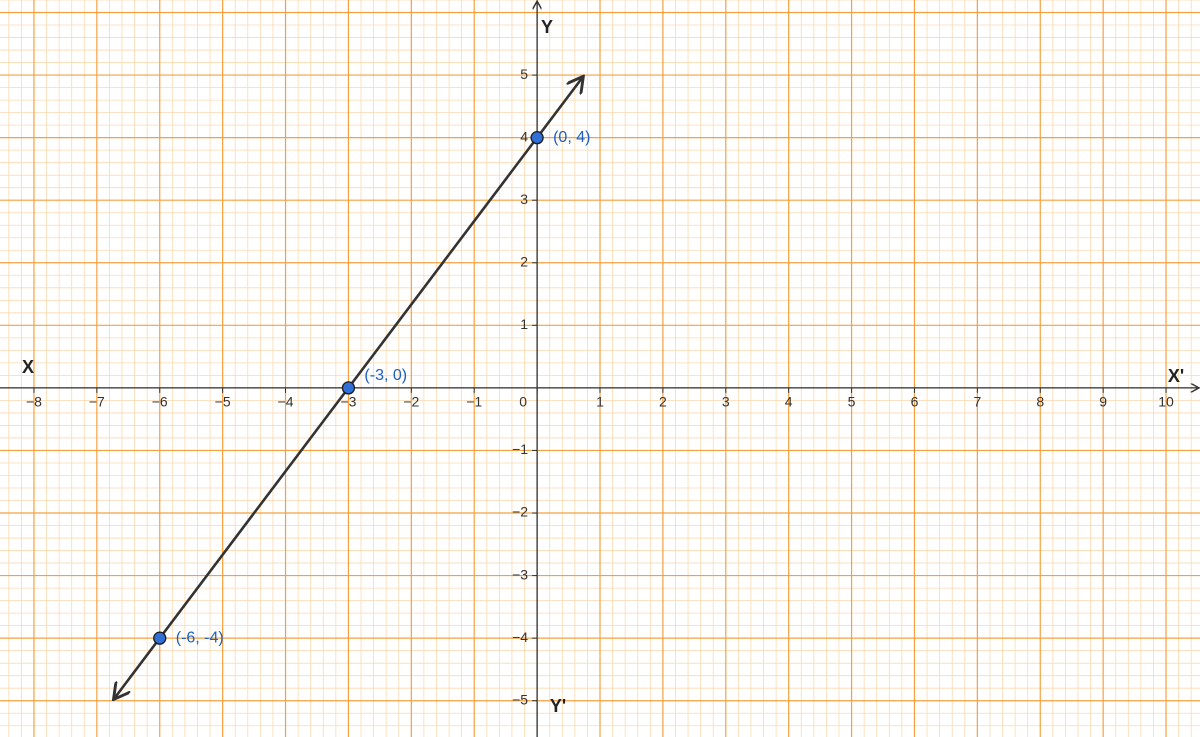 This screenshot has width=1200, height=737. What do you see at coordinates (977, 402) in the screenshot?
I see `x-tick-label: 7` at bounding box center [977, 402].